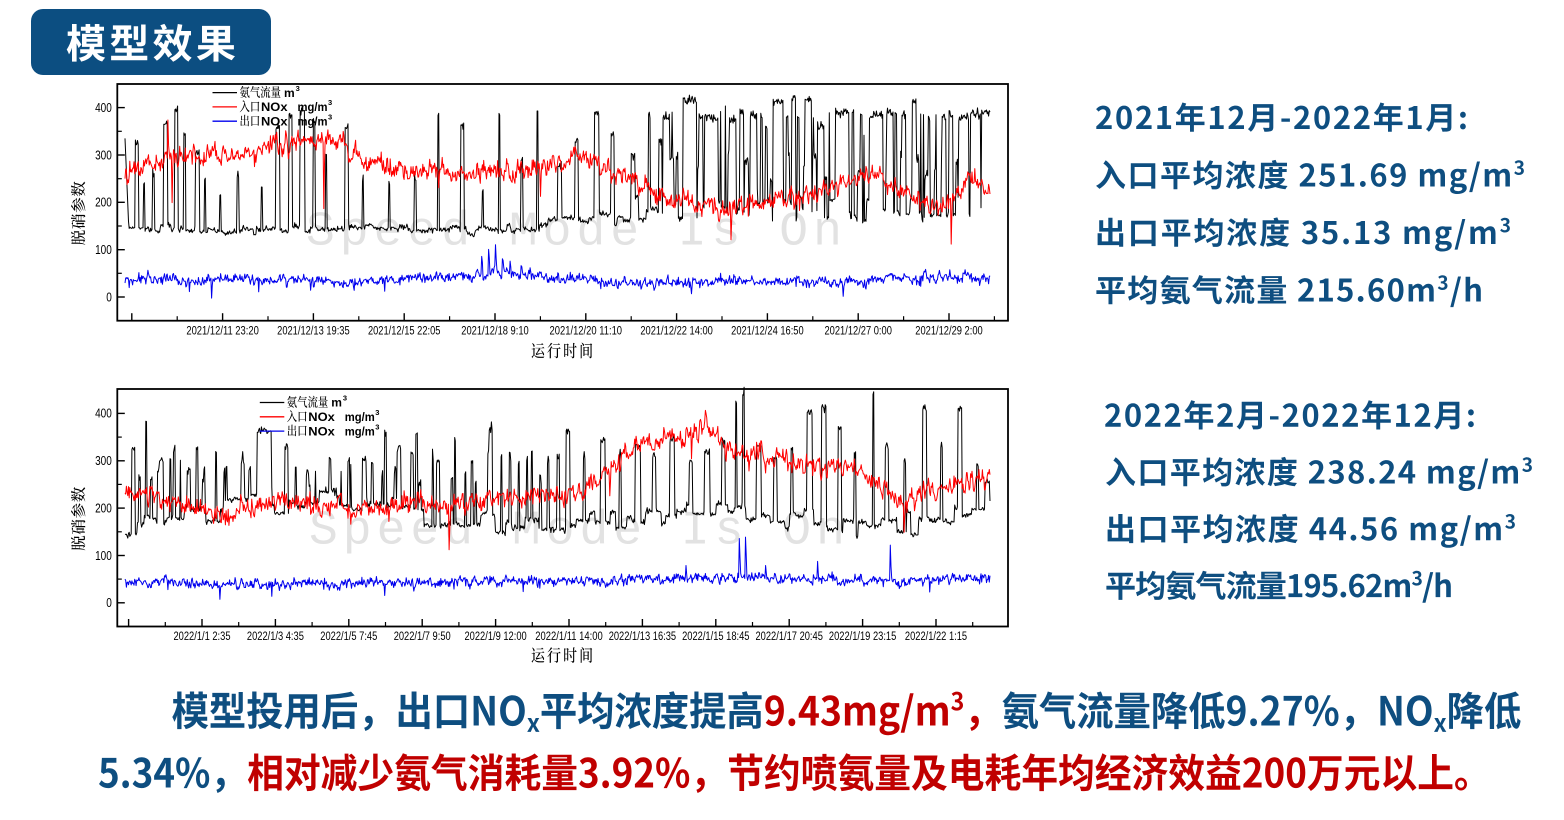  What do you see at coordinates (858, 331) in the screenshot?
I see `svg-text: 2021/12/27 0:00` at bounding box center [858, 331].